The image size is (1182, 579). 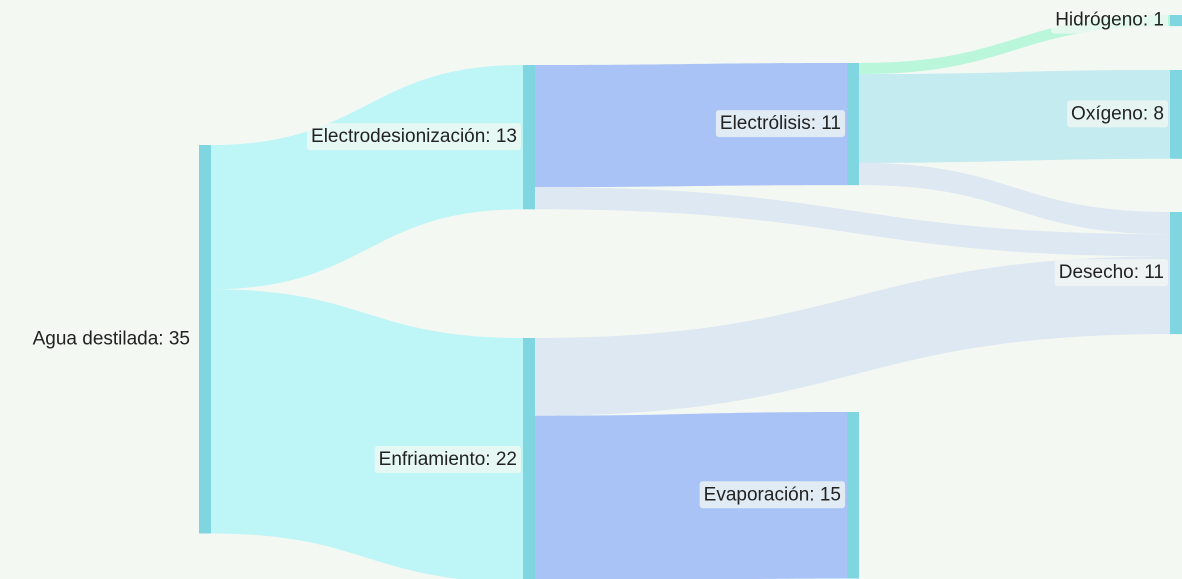 I want to click on node-label: Evaporación: 15, so click(x=772, y=494).